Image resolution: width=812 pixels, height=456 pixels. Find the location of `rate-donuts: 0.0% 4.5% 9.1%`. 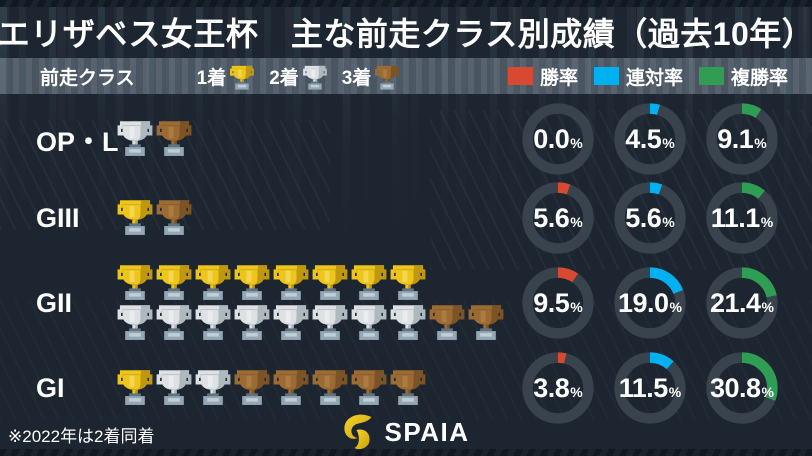

rate-donuts: 0.0% 4.5% 9.1% is located at coordinates (651, 139).